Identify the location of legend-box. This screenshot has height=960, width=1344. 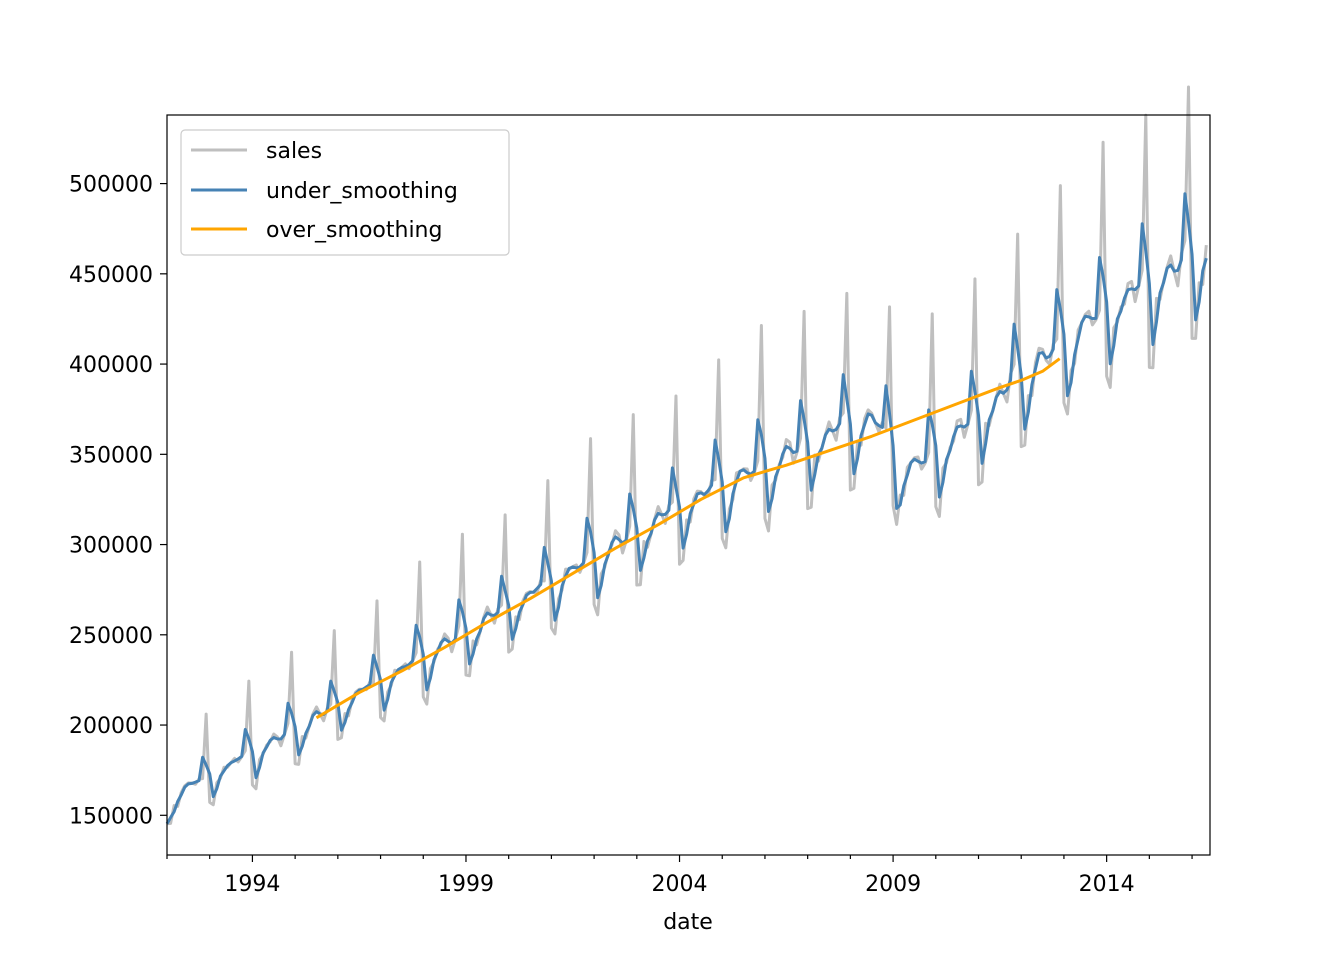
(345, 192).